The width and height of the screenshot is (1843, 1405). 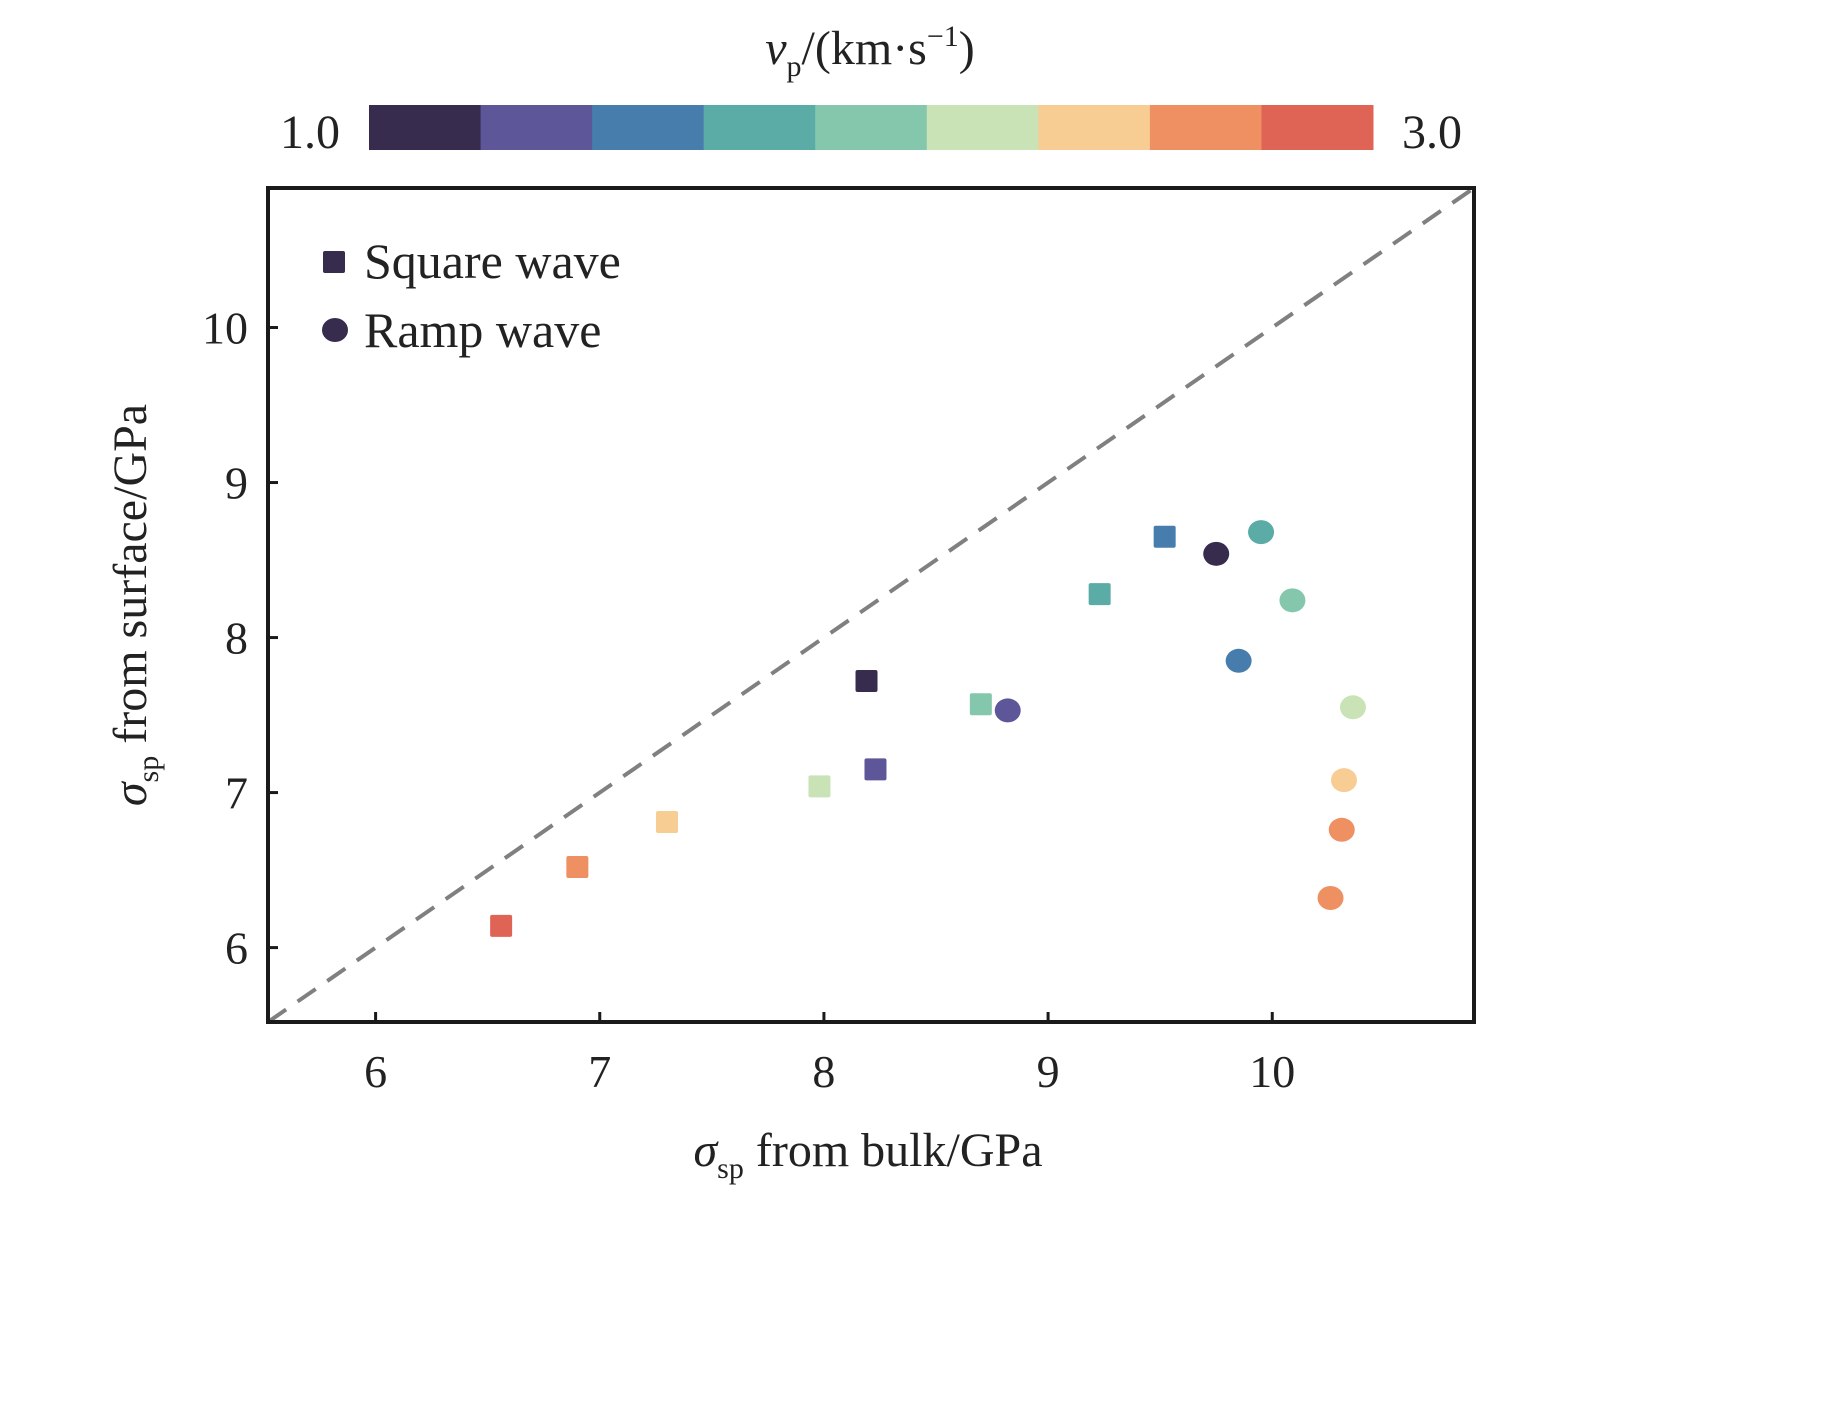 I want to click on x-axis-ticks: 6 7 8 9 10, so click(x=829, y=1054).